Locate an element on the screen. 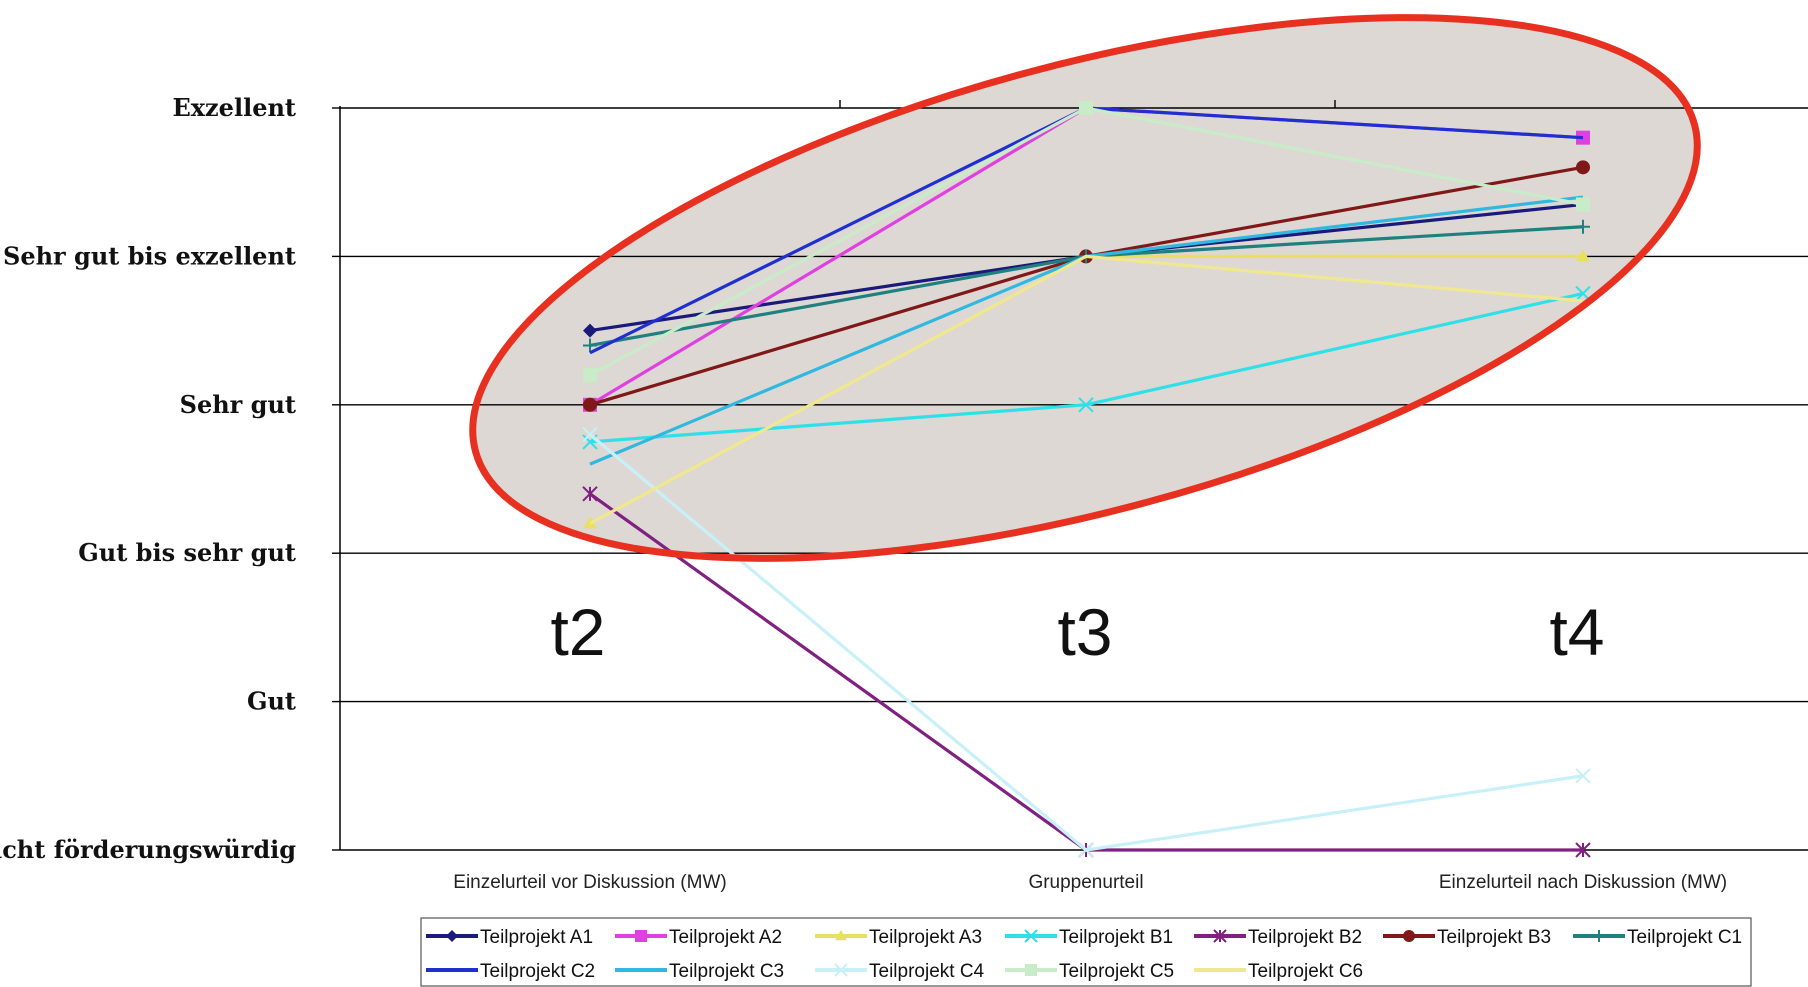 This screenshot has height=987, width=1808. y-tick-label: Nicht förderungswürdig is located at coordinates (148, 849).